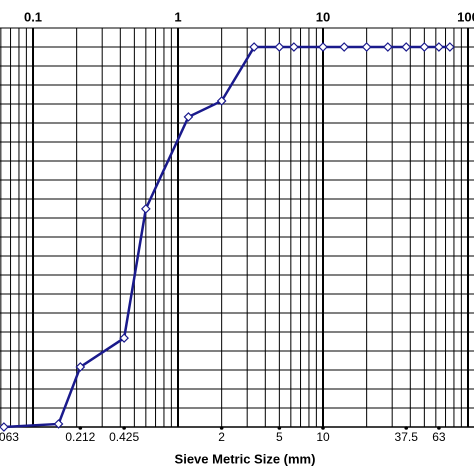 This screenshot has width=474, height=474. I want to click on x-tick-label: 5, so click(279, 437).